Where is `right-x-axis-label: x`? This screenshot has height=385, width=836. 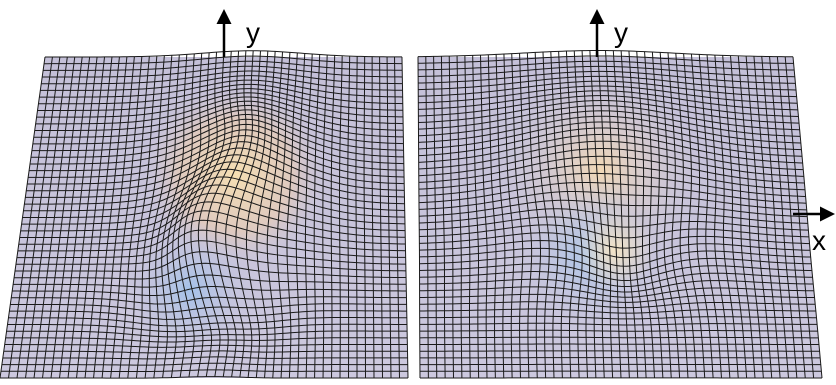
right-x-axis-label: x is located at coordinates (819, 240).